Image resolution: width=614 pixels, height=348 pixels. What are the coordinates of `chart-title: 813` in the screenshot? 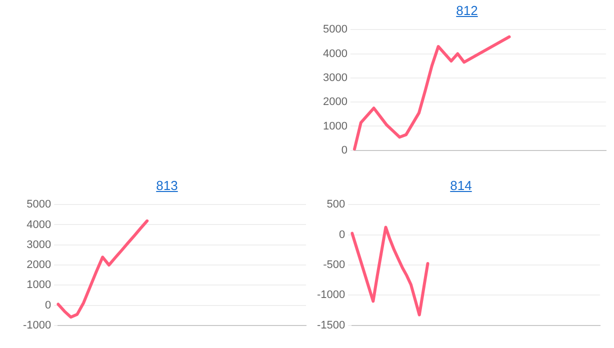 It's located at (167, 185).